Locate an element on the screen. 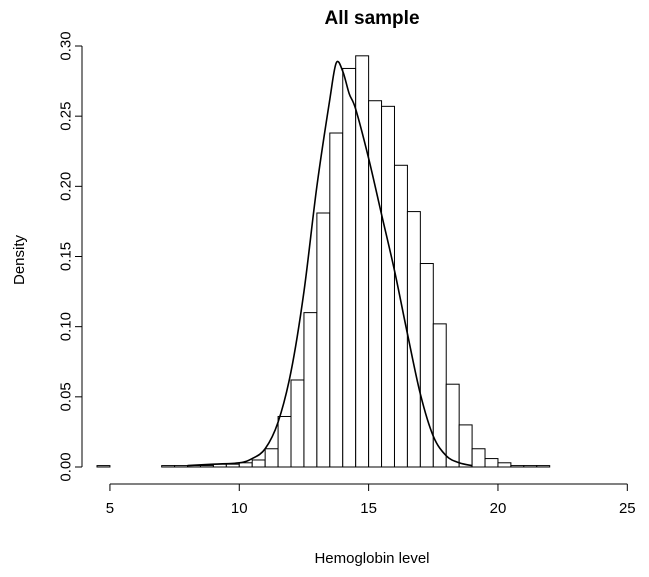 Image resolution: width=649 pixels, height=577 pixels. y-tick-label: 0.25 is located at coordinates (66, 116).